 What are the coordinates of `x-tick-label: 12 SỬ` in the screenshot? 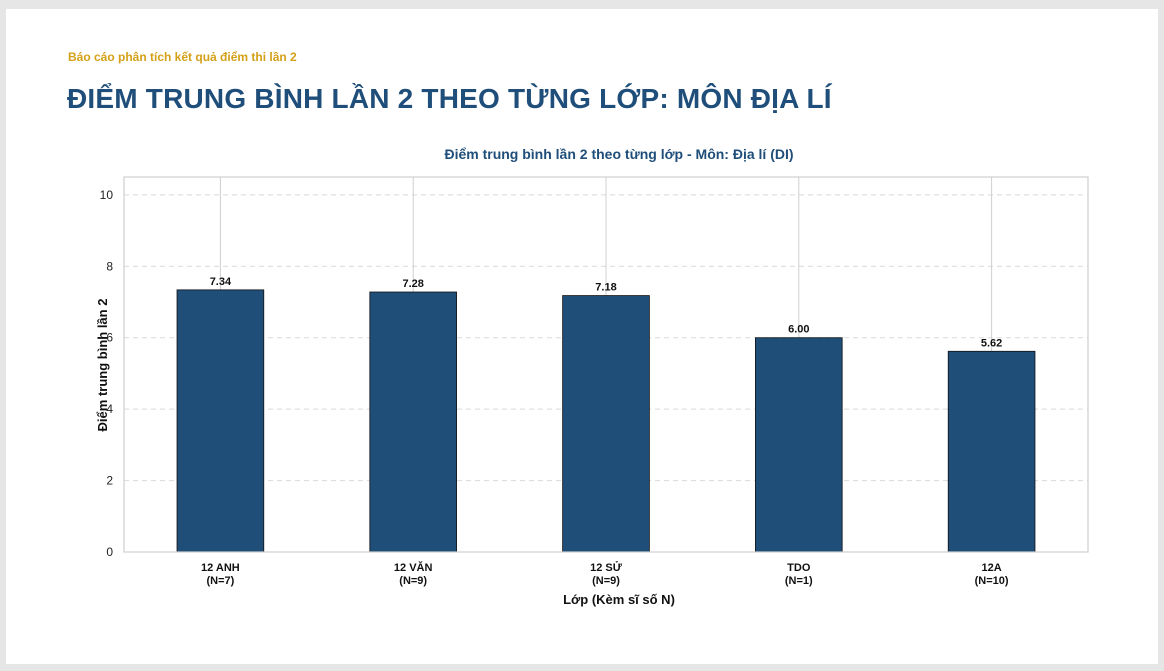 It's located at (606, 567).